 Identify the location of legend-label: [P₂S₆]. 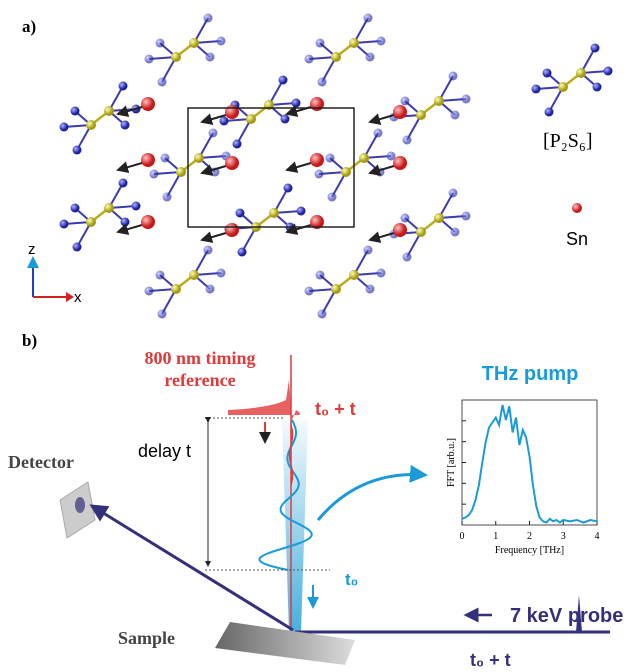
(568, 141).